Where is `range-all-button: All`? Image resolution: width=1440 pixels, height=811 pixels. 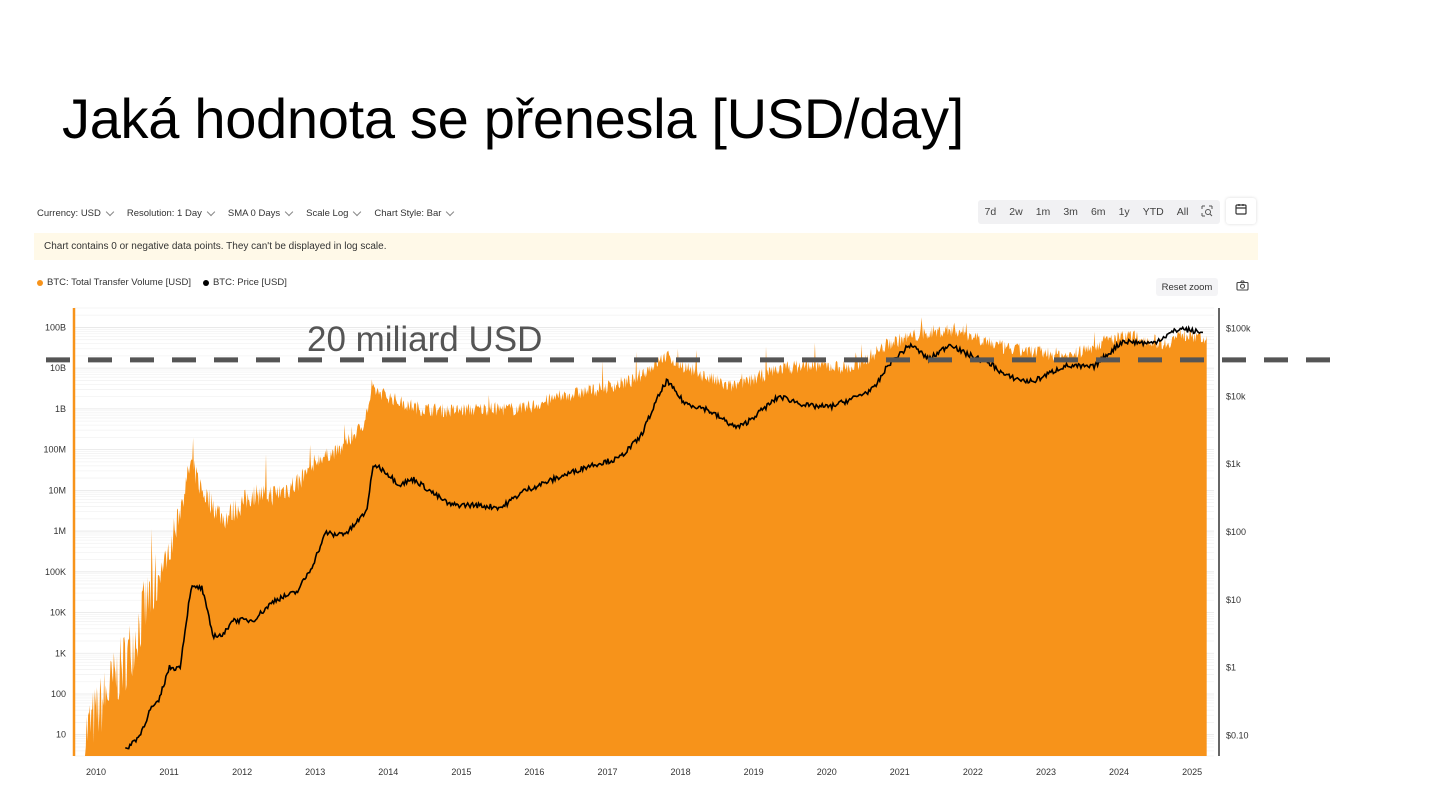
range-all-button: All is located at coordinates (1182, 212).